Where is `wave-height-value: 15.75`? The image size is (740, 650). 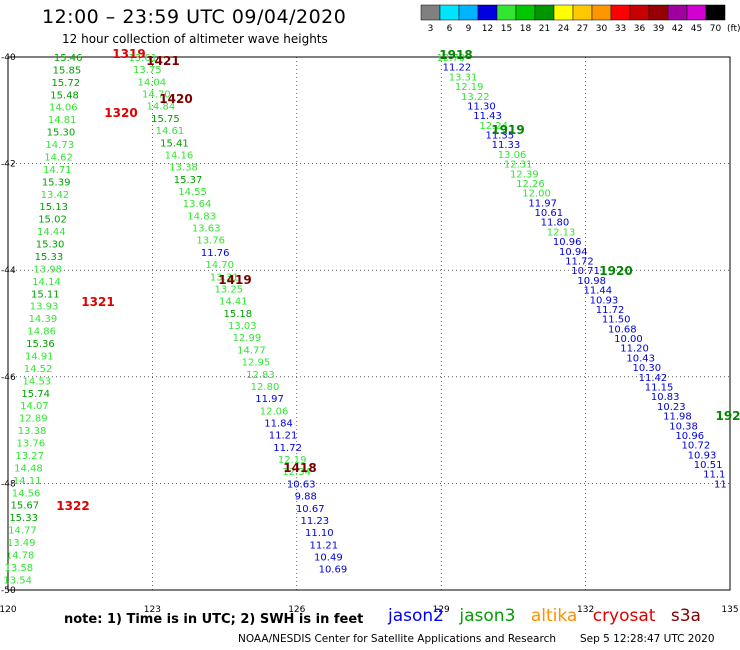 wave-height-value: 15.75 is located at coordinates (165, 119).